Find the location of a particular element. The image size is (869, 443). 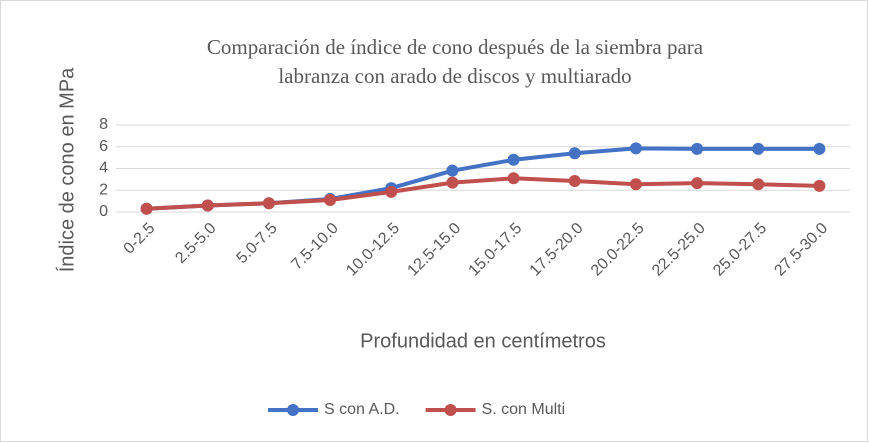

y-tick-label: 8 is located at coordinates (103, 124).